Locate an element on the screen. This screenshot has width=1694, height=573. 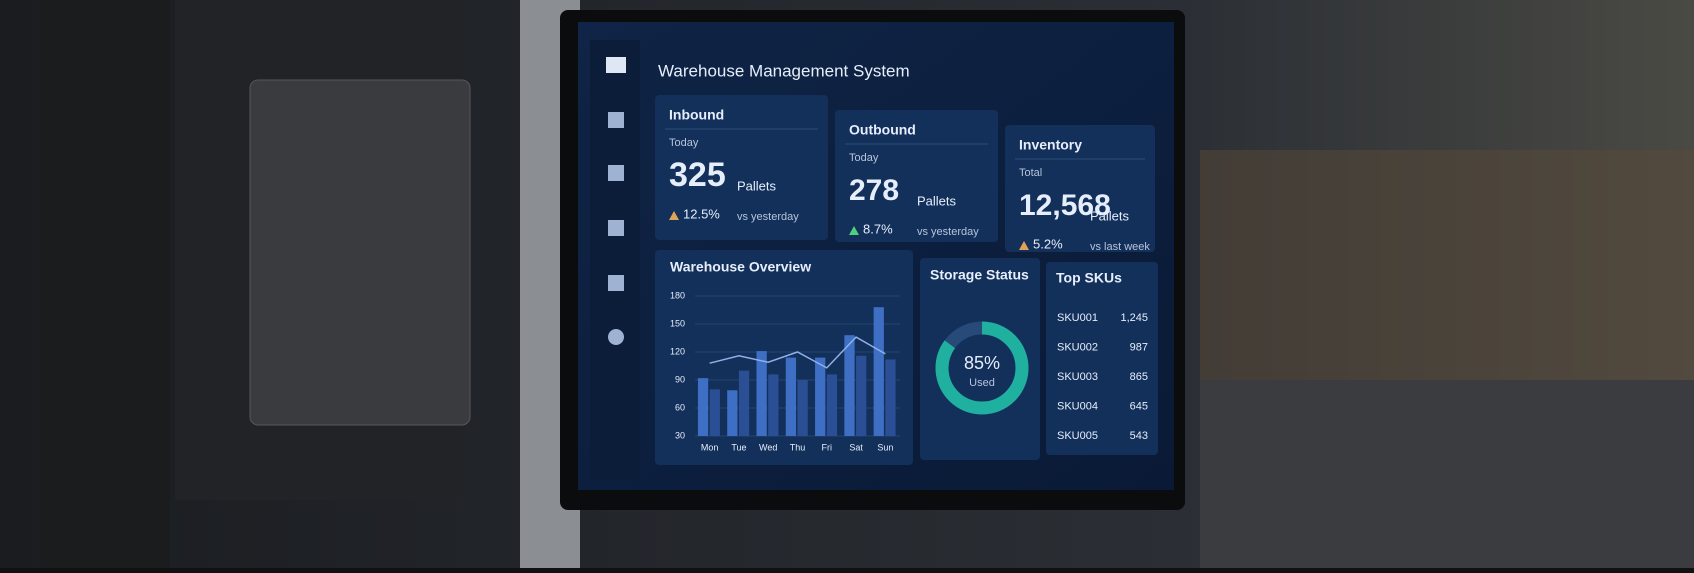
y-tick-label: 120 is located at coordinates (677, 351).